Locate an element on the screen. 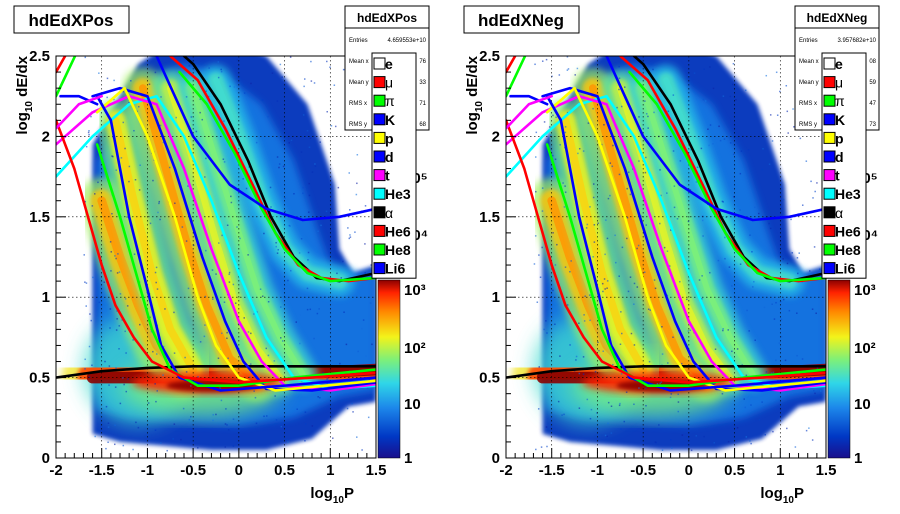  stats-value: 71 is located at coordinates (422, 104).